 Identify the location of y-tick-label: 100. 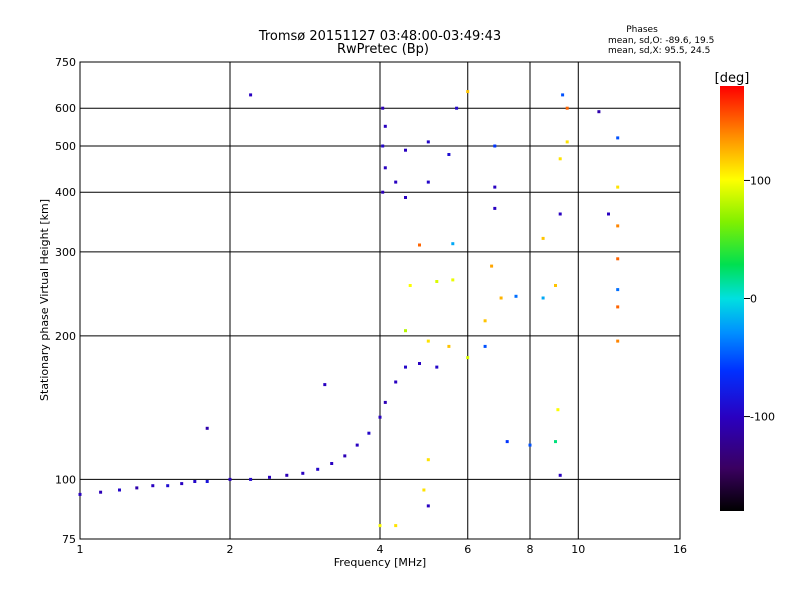
(65, 479).